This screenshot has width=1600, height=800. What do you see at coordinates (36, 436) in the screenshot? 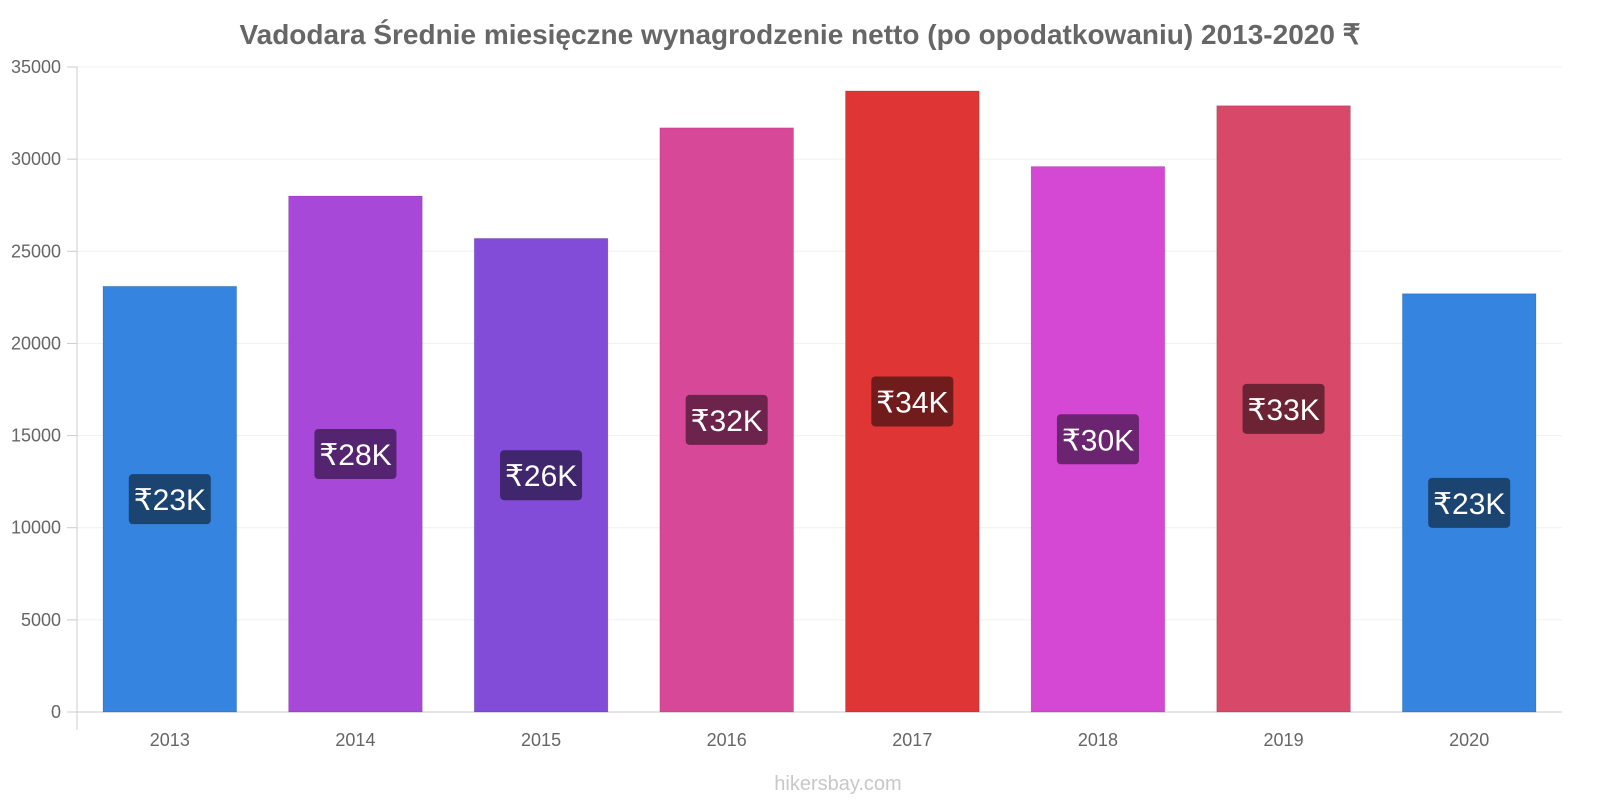
I see `y-tick-label: 15000` at bounding box center [36, 436].